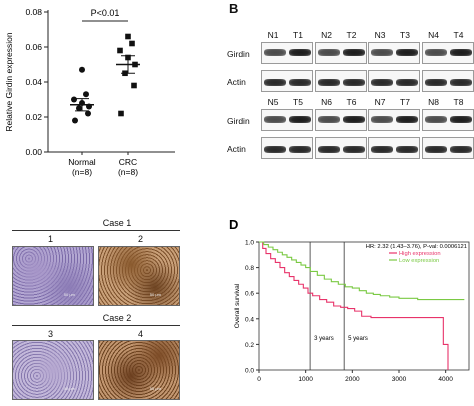 This screenshot has width=474, height=406. What do you see at coordinates (117, 223) in the screenshot?
I see `case1-label: Case 1` at bounding box center [117, 223].